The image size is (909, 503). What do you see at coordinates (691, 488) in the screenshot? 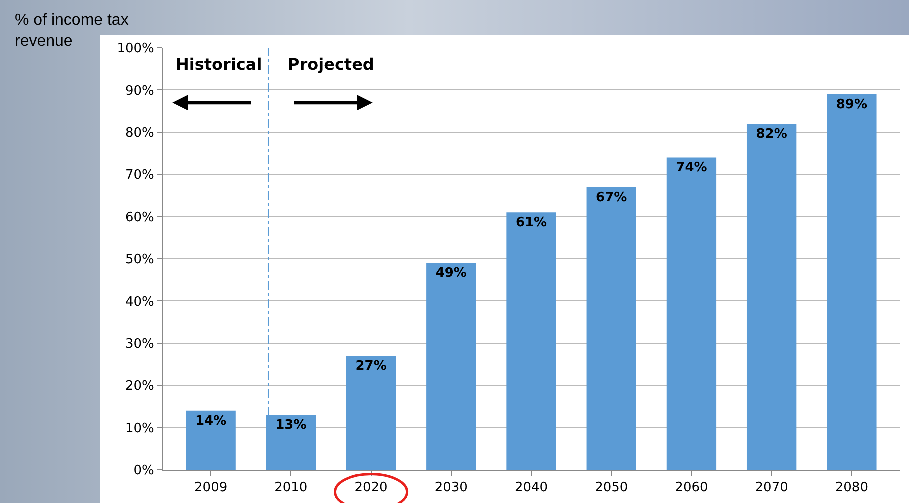
I see `x-tick-label: 2060` at bounding box center [691, 488].